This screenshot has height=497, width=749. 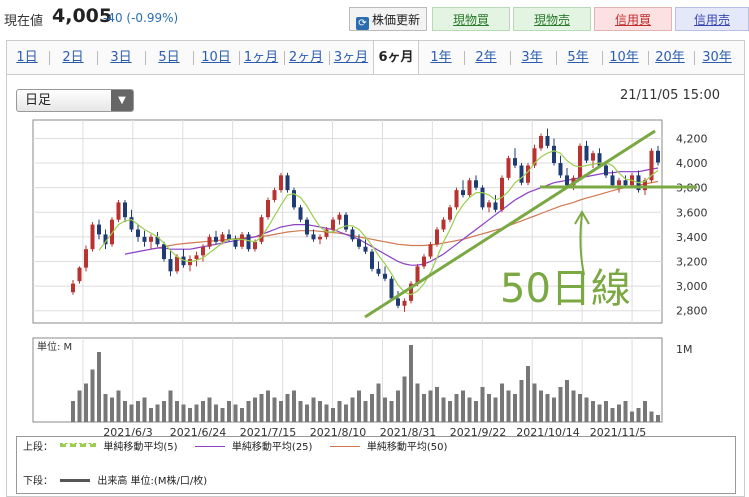 I want to click on margin-sell-button: 信用売, so click(x=712, y=19).